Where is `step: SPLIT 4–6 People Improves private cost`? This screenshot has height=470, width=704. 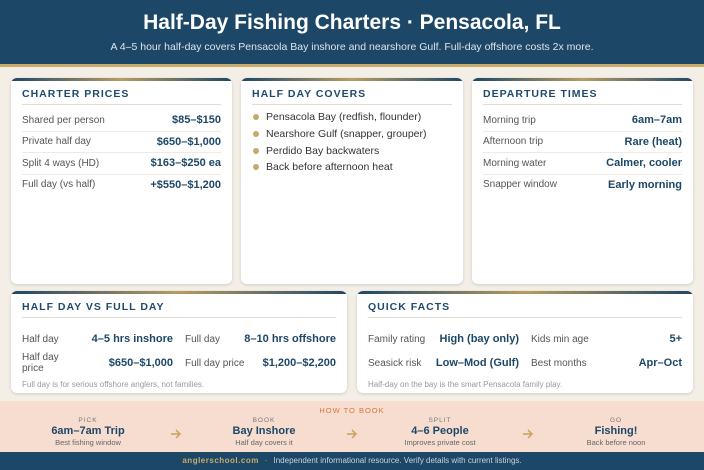
step: SPLIT 4–6 People Improves private cost is located at coordinates (440, 432).